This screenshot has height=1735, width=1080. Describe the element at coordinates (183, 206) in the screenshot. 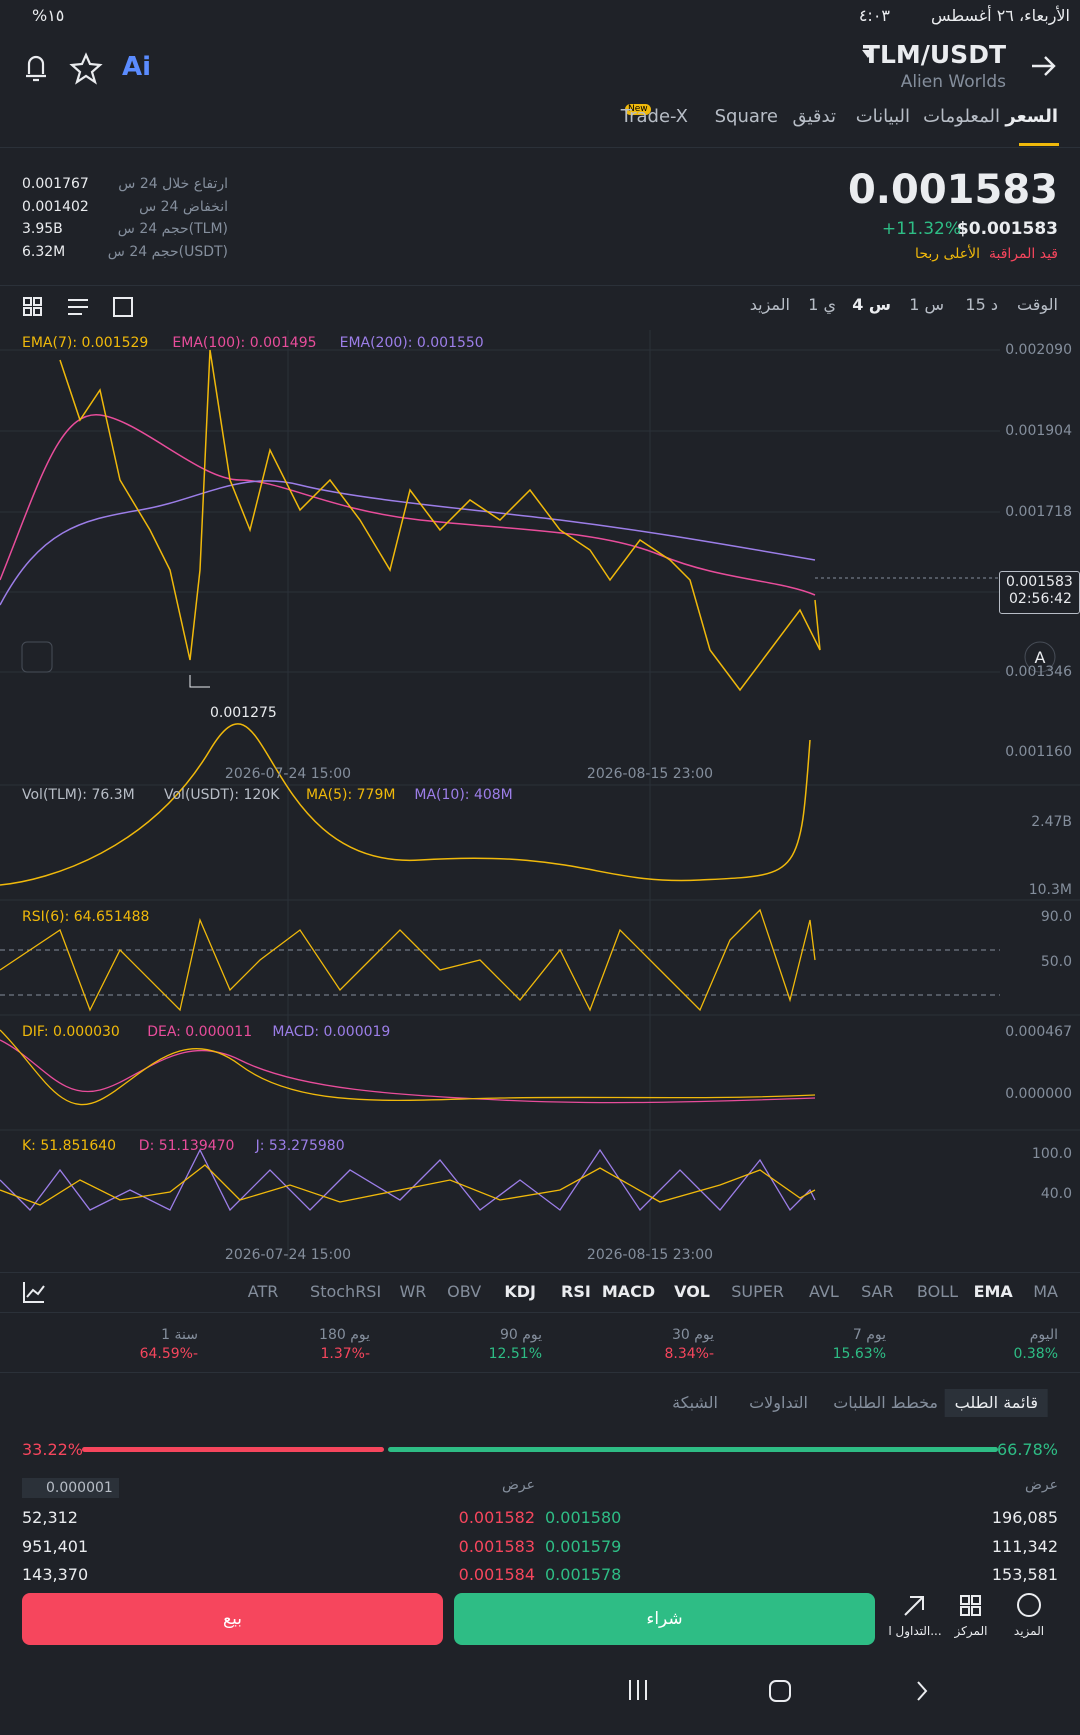

I see `stat-label: انخفاض 24 س` at that location.